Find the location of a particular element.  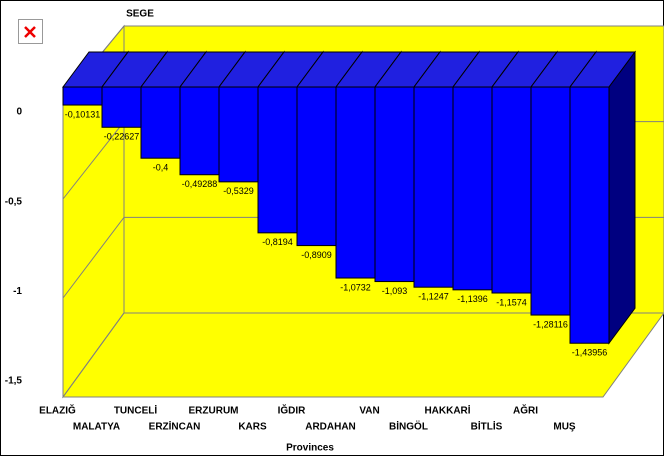

data-label: -0,8194 is located at coordinates (277, 242).